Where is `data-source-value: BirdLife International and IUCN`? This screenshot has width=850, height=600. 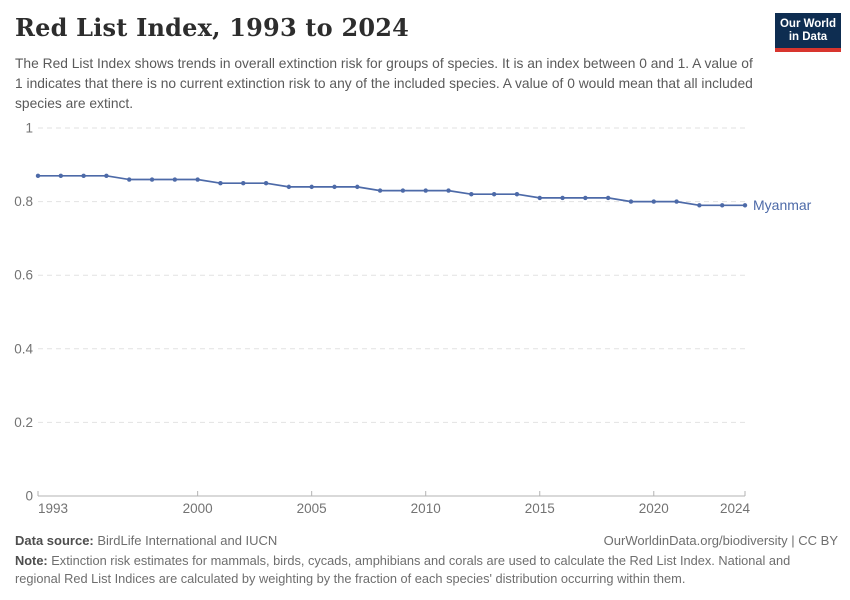 data-source-value: BirdLife International and IUCN is located at coordinates (187, 540).